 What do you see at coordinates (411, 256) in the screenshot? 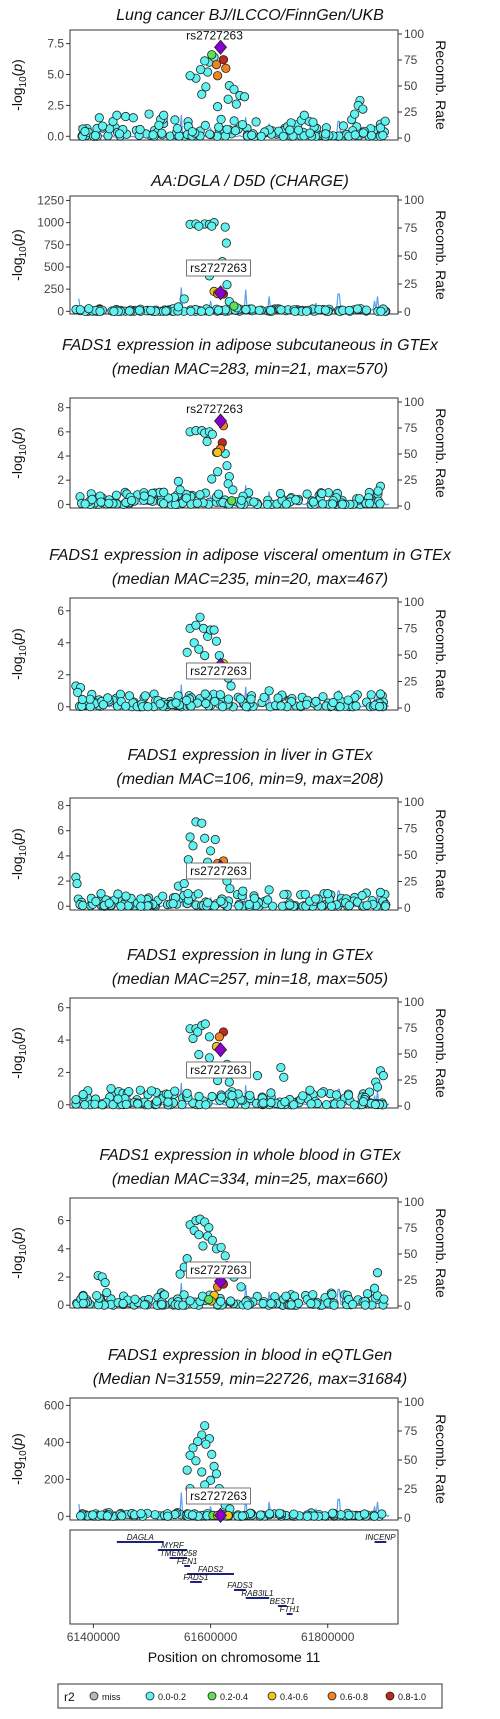
I see `recomb-tick-label: 50` at bounding box center [411, 256].